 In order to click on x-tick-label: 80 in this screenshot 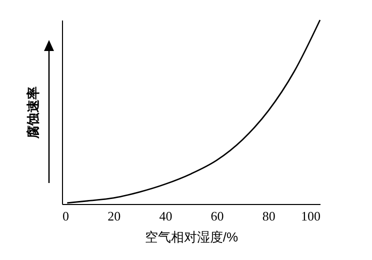, I will do `click(269, 216)`.